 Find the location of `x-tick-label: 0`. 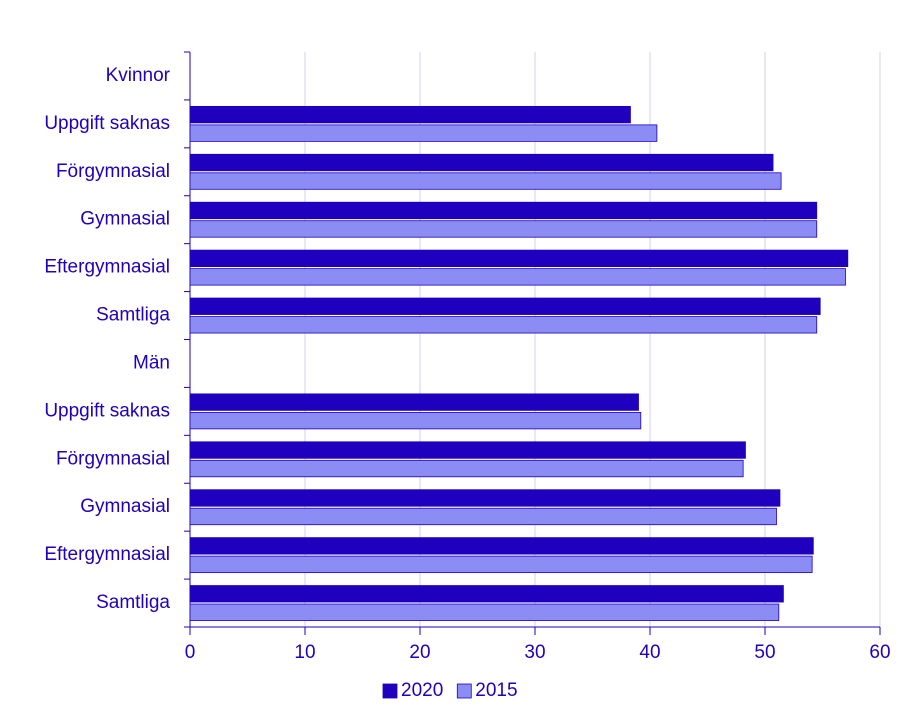

x-tick-label: 0 is located at coordinates (190, 652).